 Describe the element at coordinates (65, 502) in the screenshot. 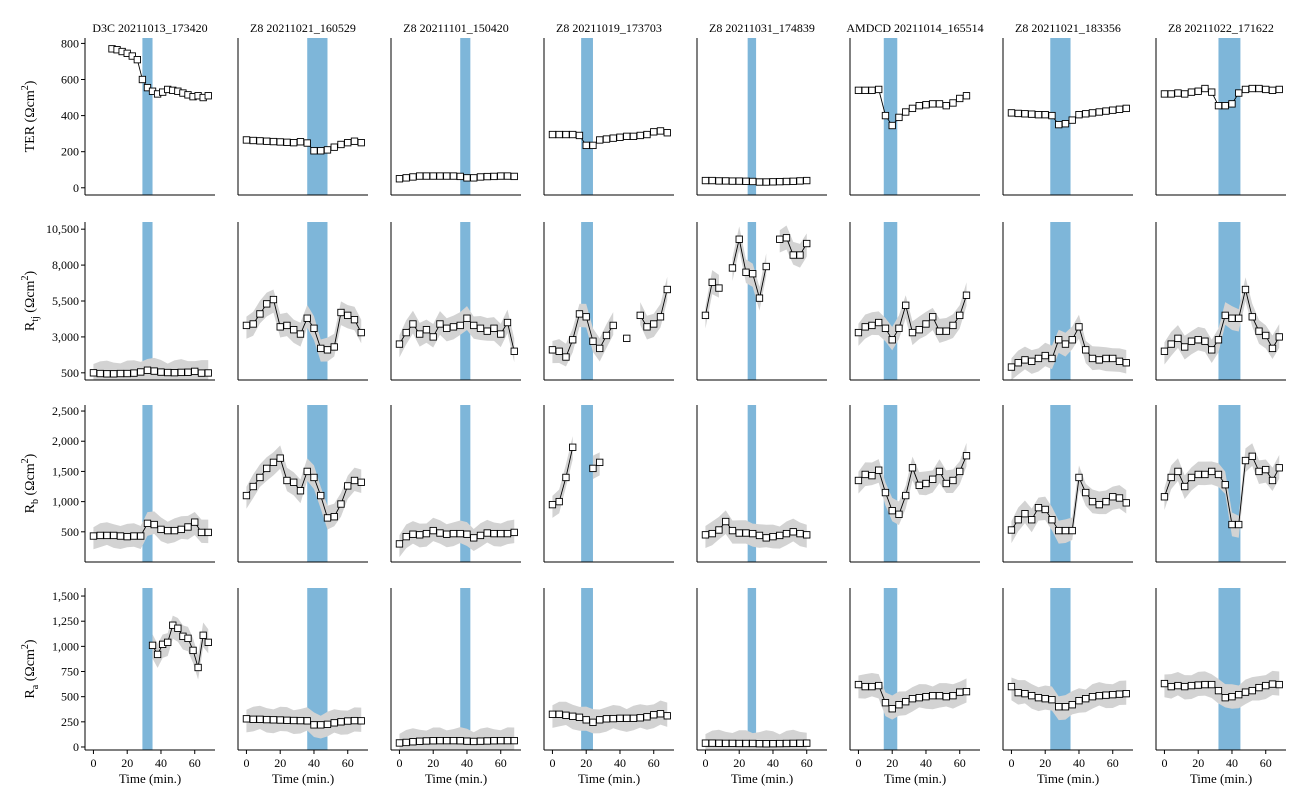

I see `y-tick-label: 1,000` at that location.